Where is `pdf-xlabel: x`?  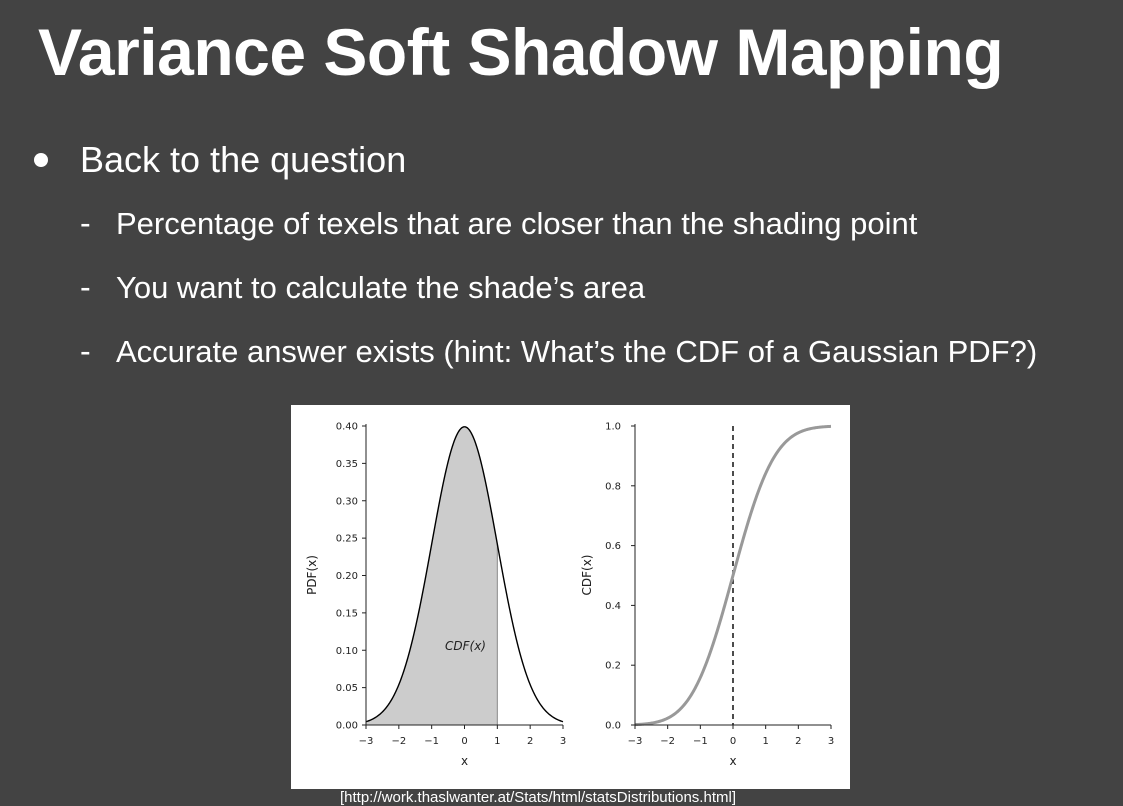 pdf-xlabel: x is located at coordinates (464, 761).